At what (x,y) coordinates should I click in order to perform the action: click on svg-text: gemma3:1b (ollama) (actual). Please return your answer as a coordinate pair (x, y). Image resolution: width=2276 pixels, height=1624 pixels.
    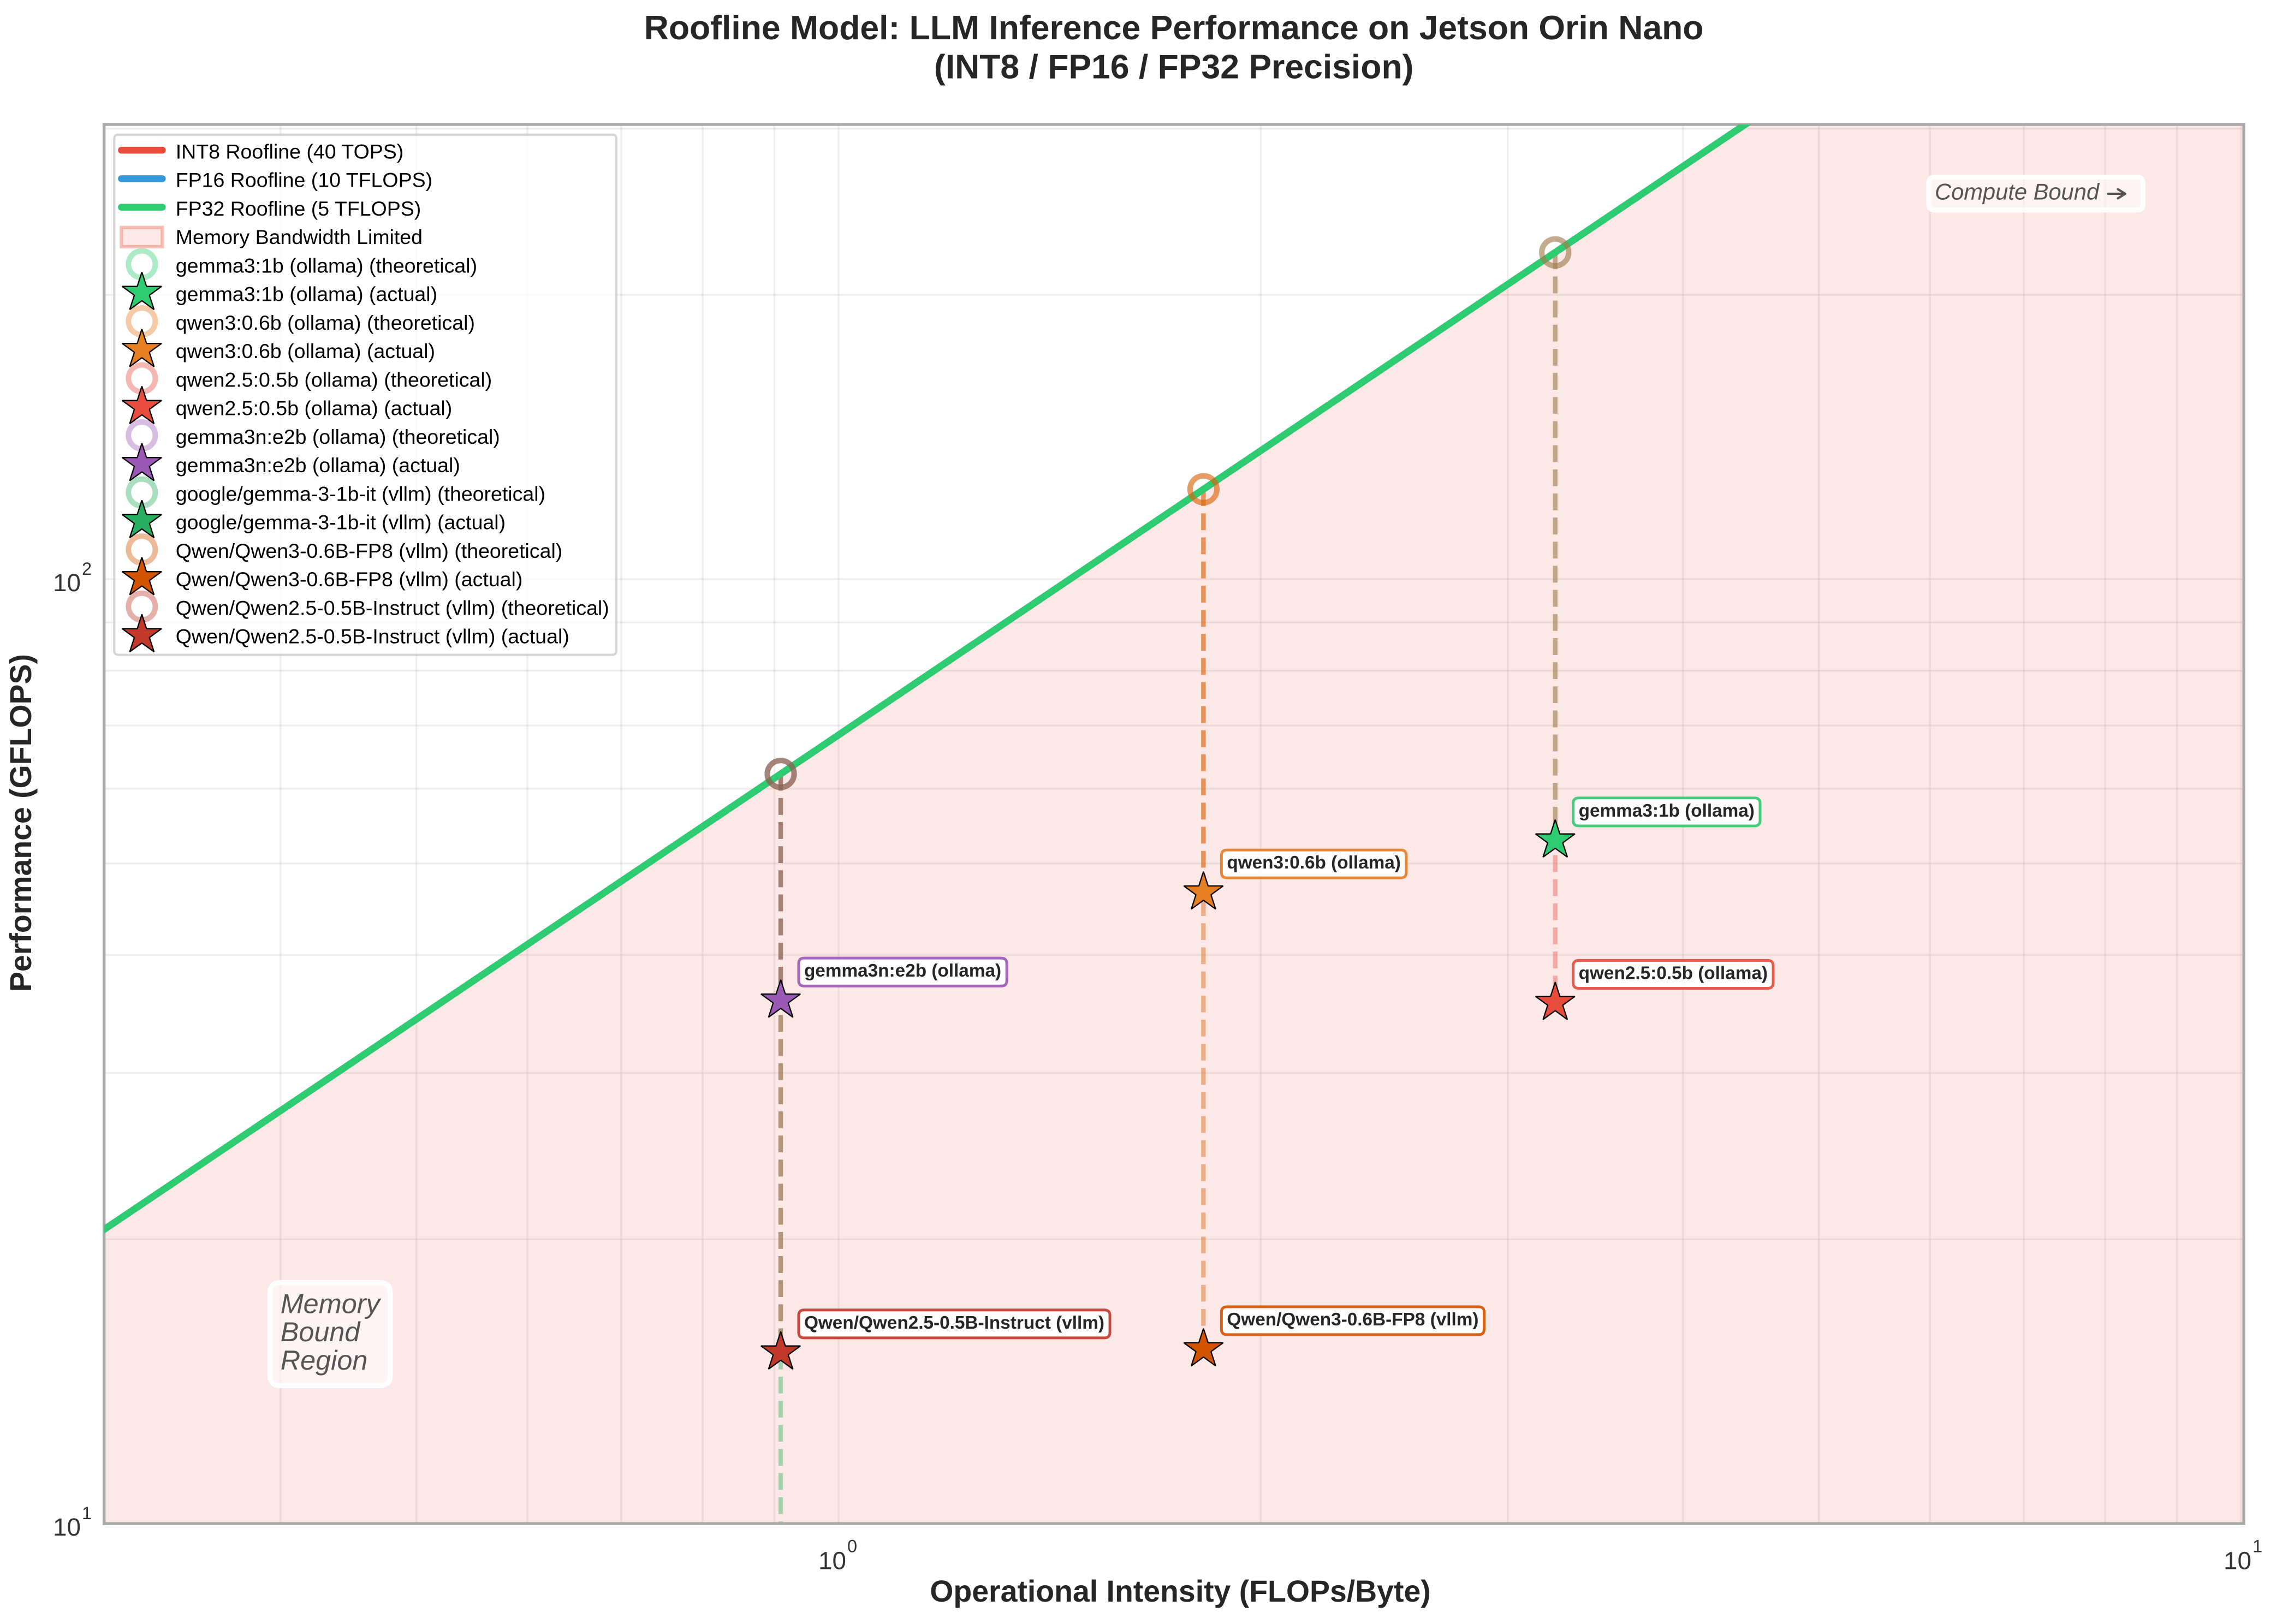
    Looking at the image, I should click on (306, 294).